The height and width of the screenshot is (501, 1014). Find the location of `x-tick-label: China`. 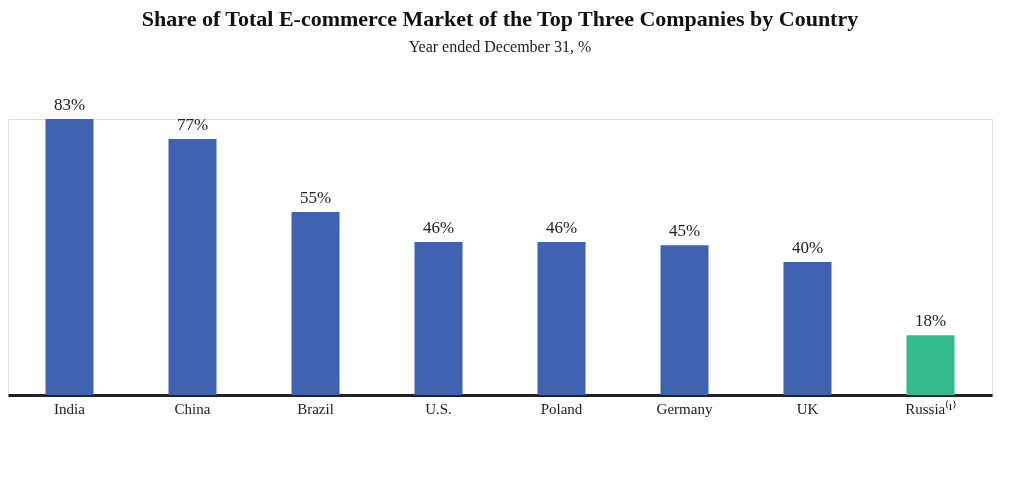

x-tick-label: China is located at coordinates (192, 408).